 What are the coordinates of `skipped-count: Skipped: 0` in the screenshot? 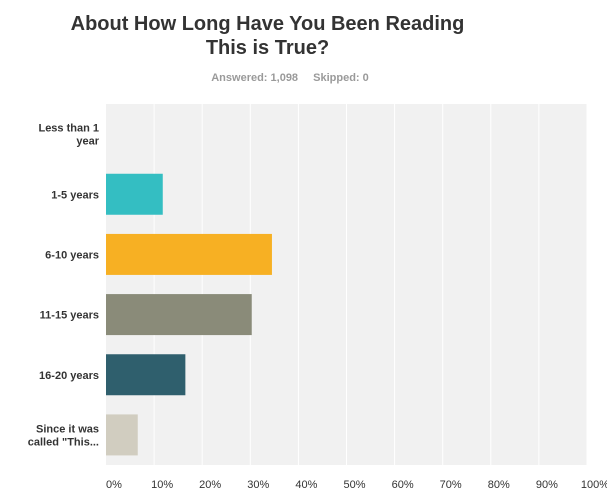 It's located at (341, 78).